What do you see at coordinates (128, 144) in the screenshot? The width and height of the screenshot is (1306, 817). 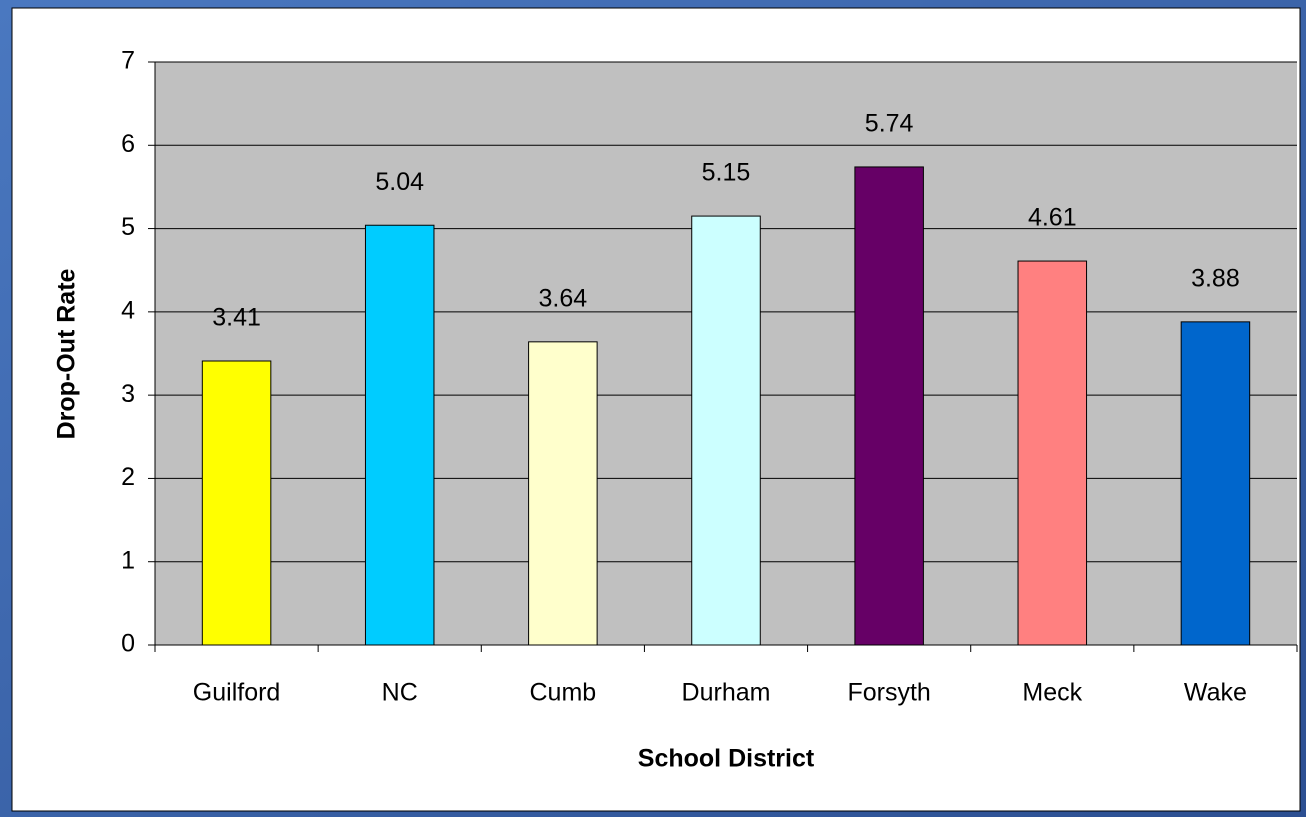 I see `y-tick-label: 6` at bounding box center [128, 144].